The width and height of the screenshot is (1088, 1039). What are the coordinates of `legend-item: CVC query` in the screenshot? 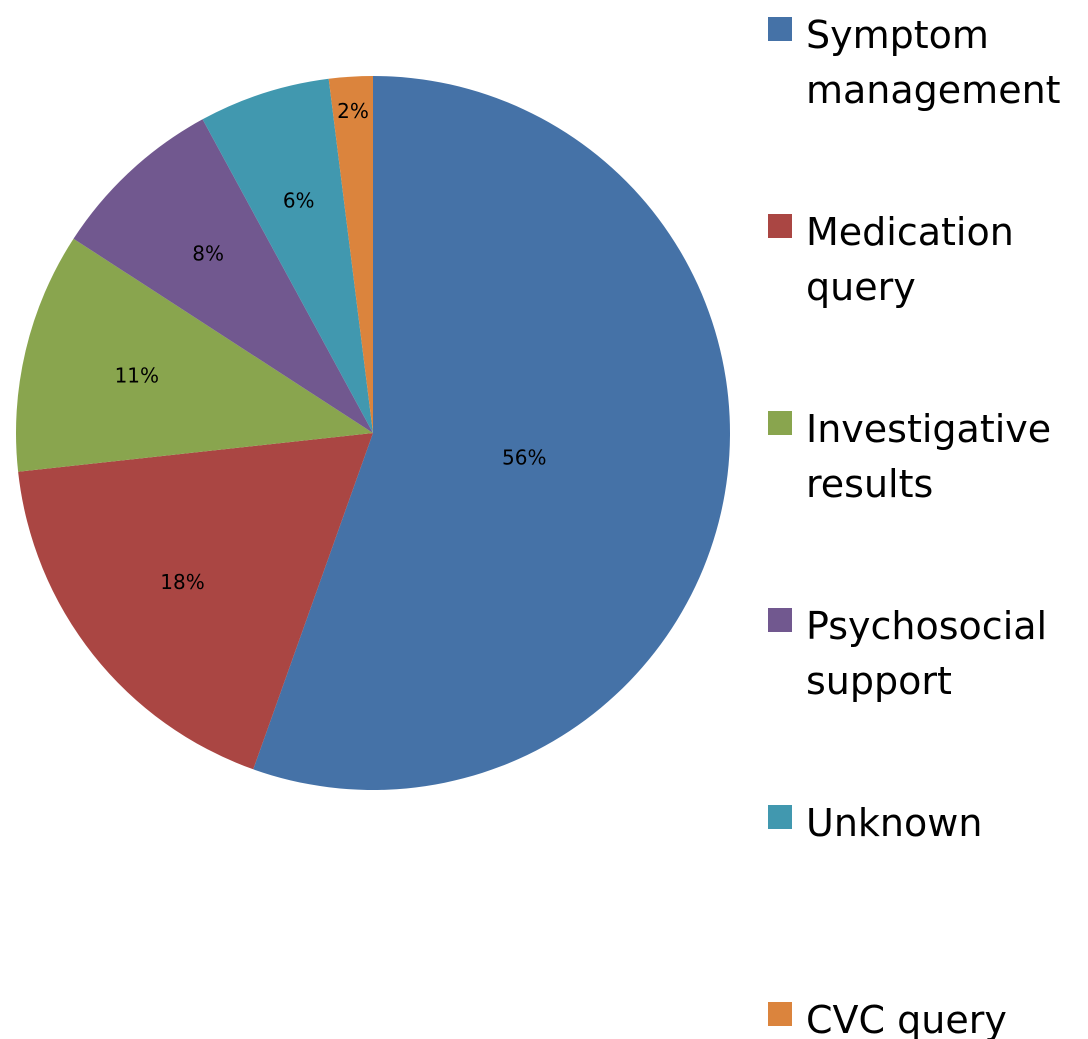 It's located at (928, 1016).